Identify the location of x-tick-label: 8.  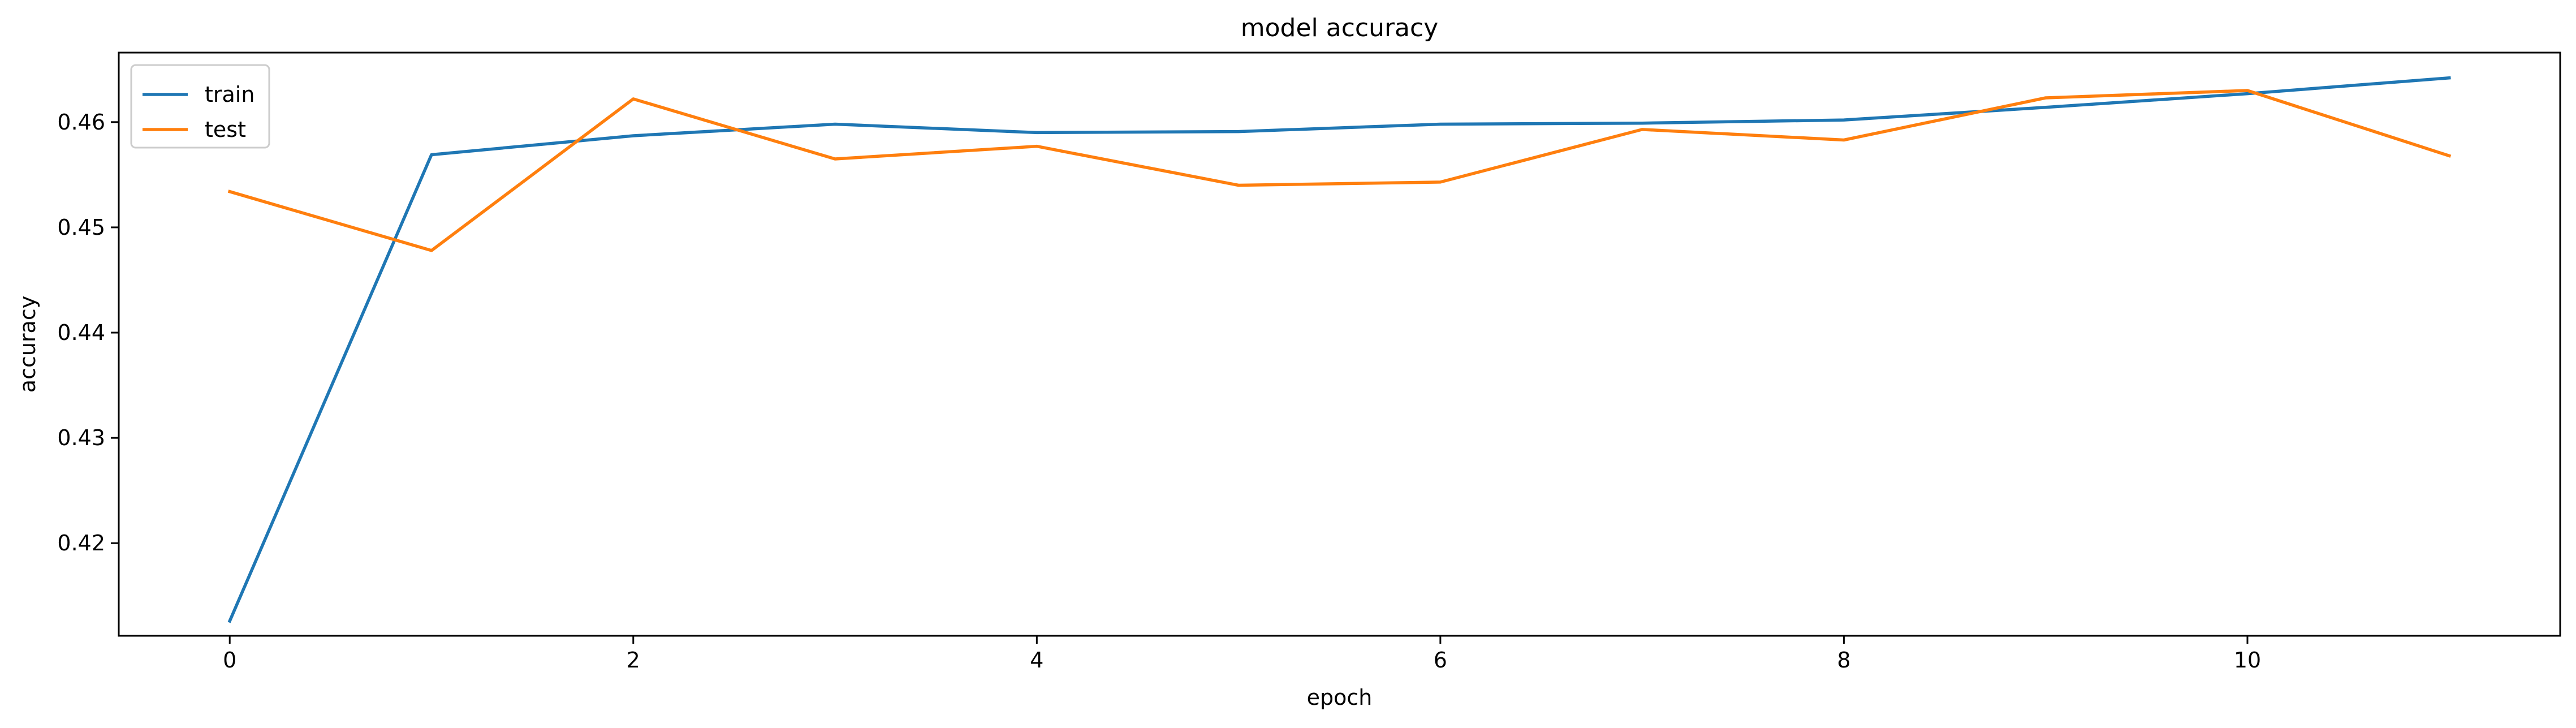
(1844, 660).